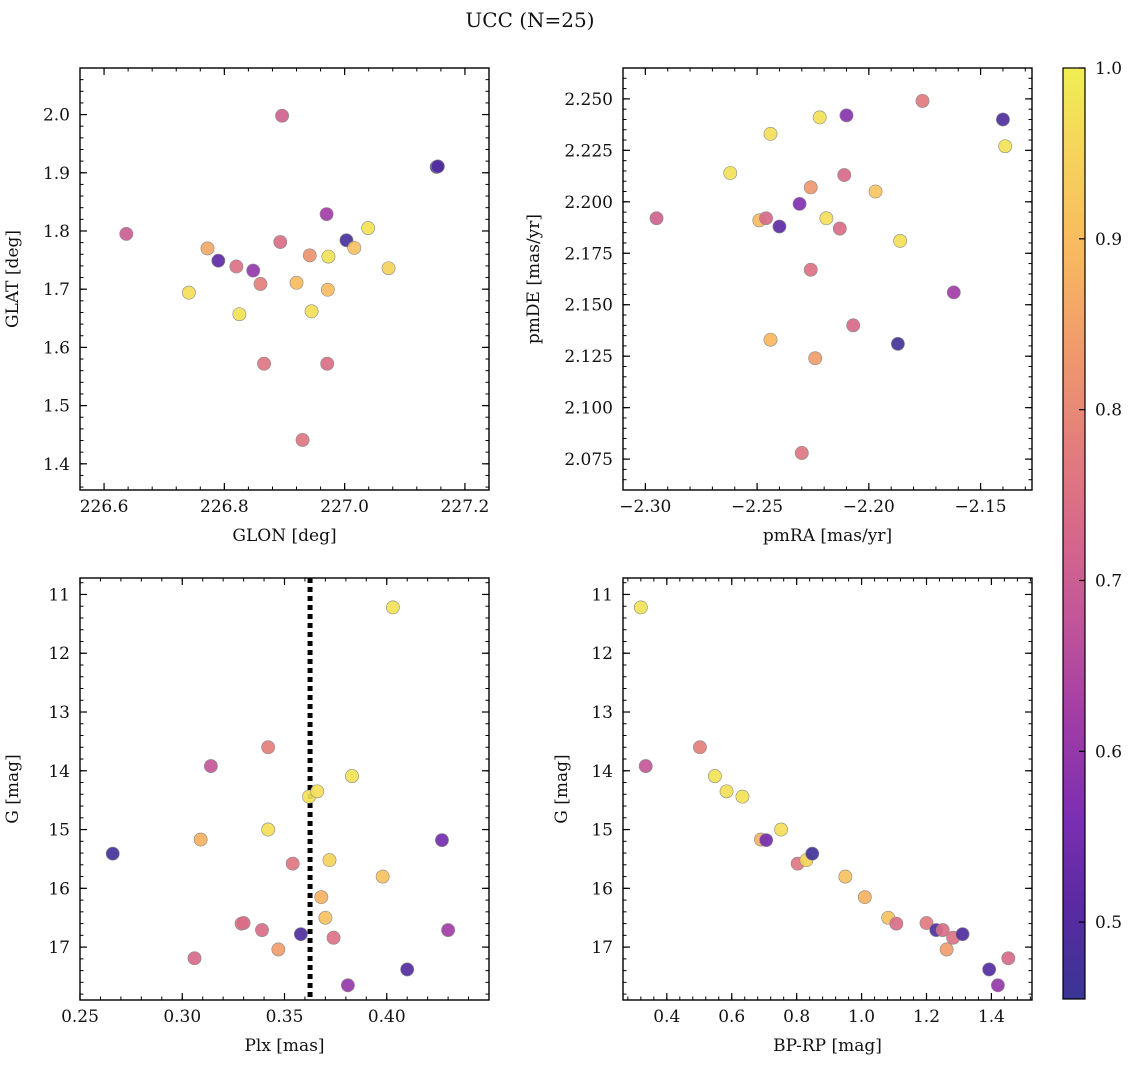 The width and height of the screenshot is (1136, 1067). Describe the element at coordinates (56, 348) in the screenshot. I see `y-tick-label: 1.6` at that location.